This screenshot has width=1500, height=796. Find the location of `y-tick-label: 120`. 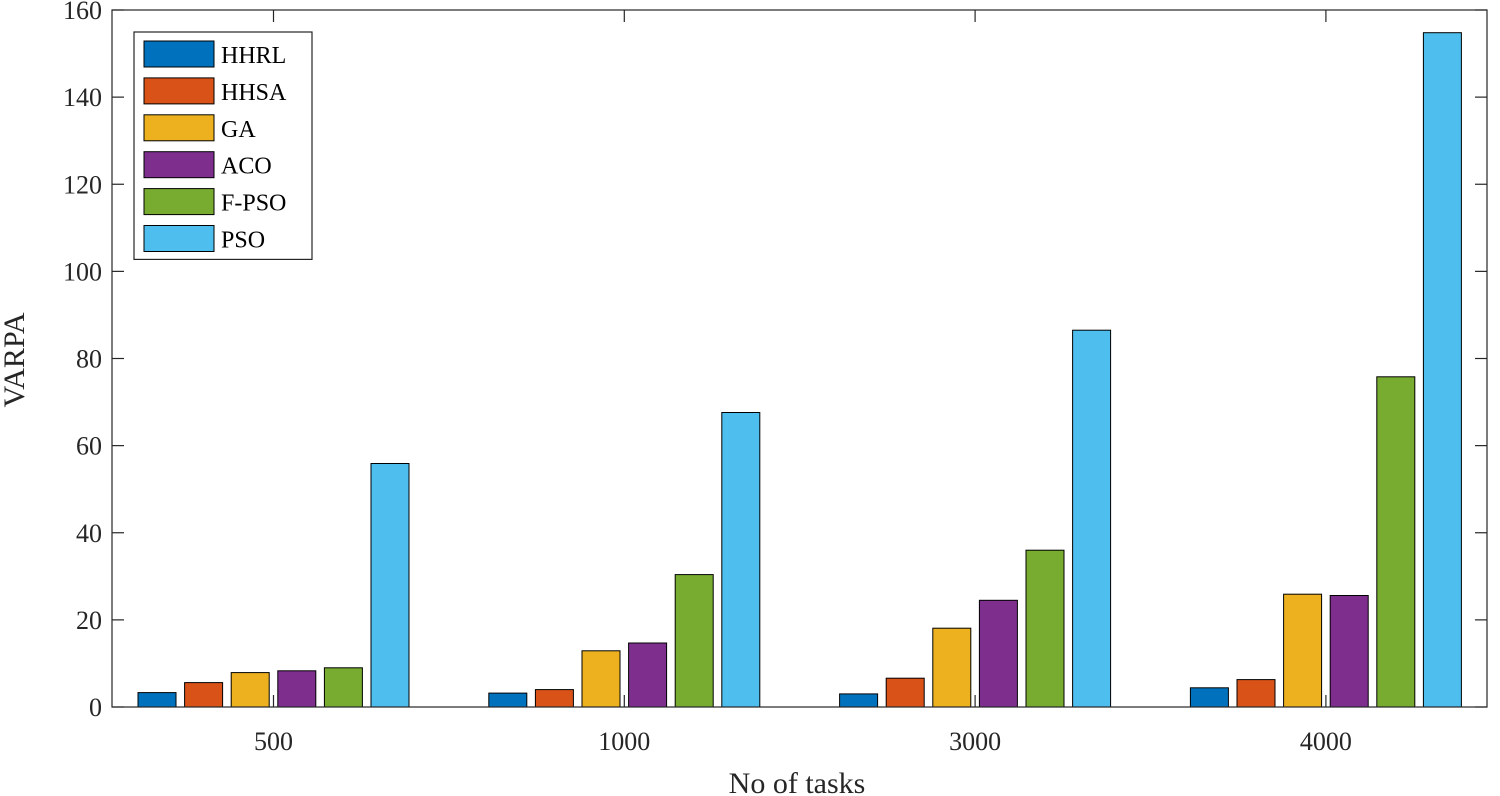

y-tick-label: 120 is located at coordinates (82, 184).